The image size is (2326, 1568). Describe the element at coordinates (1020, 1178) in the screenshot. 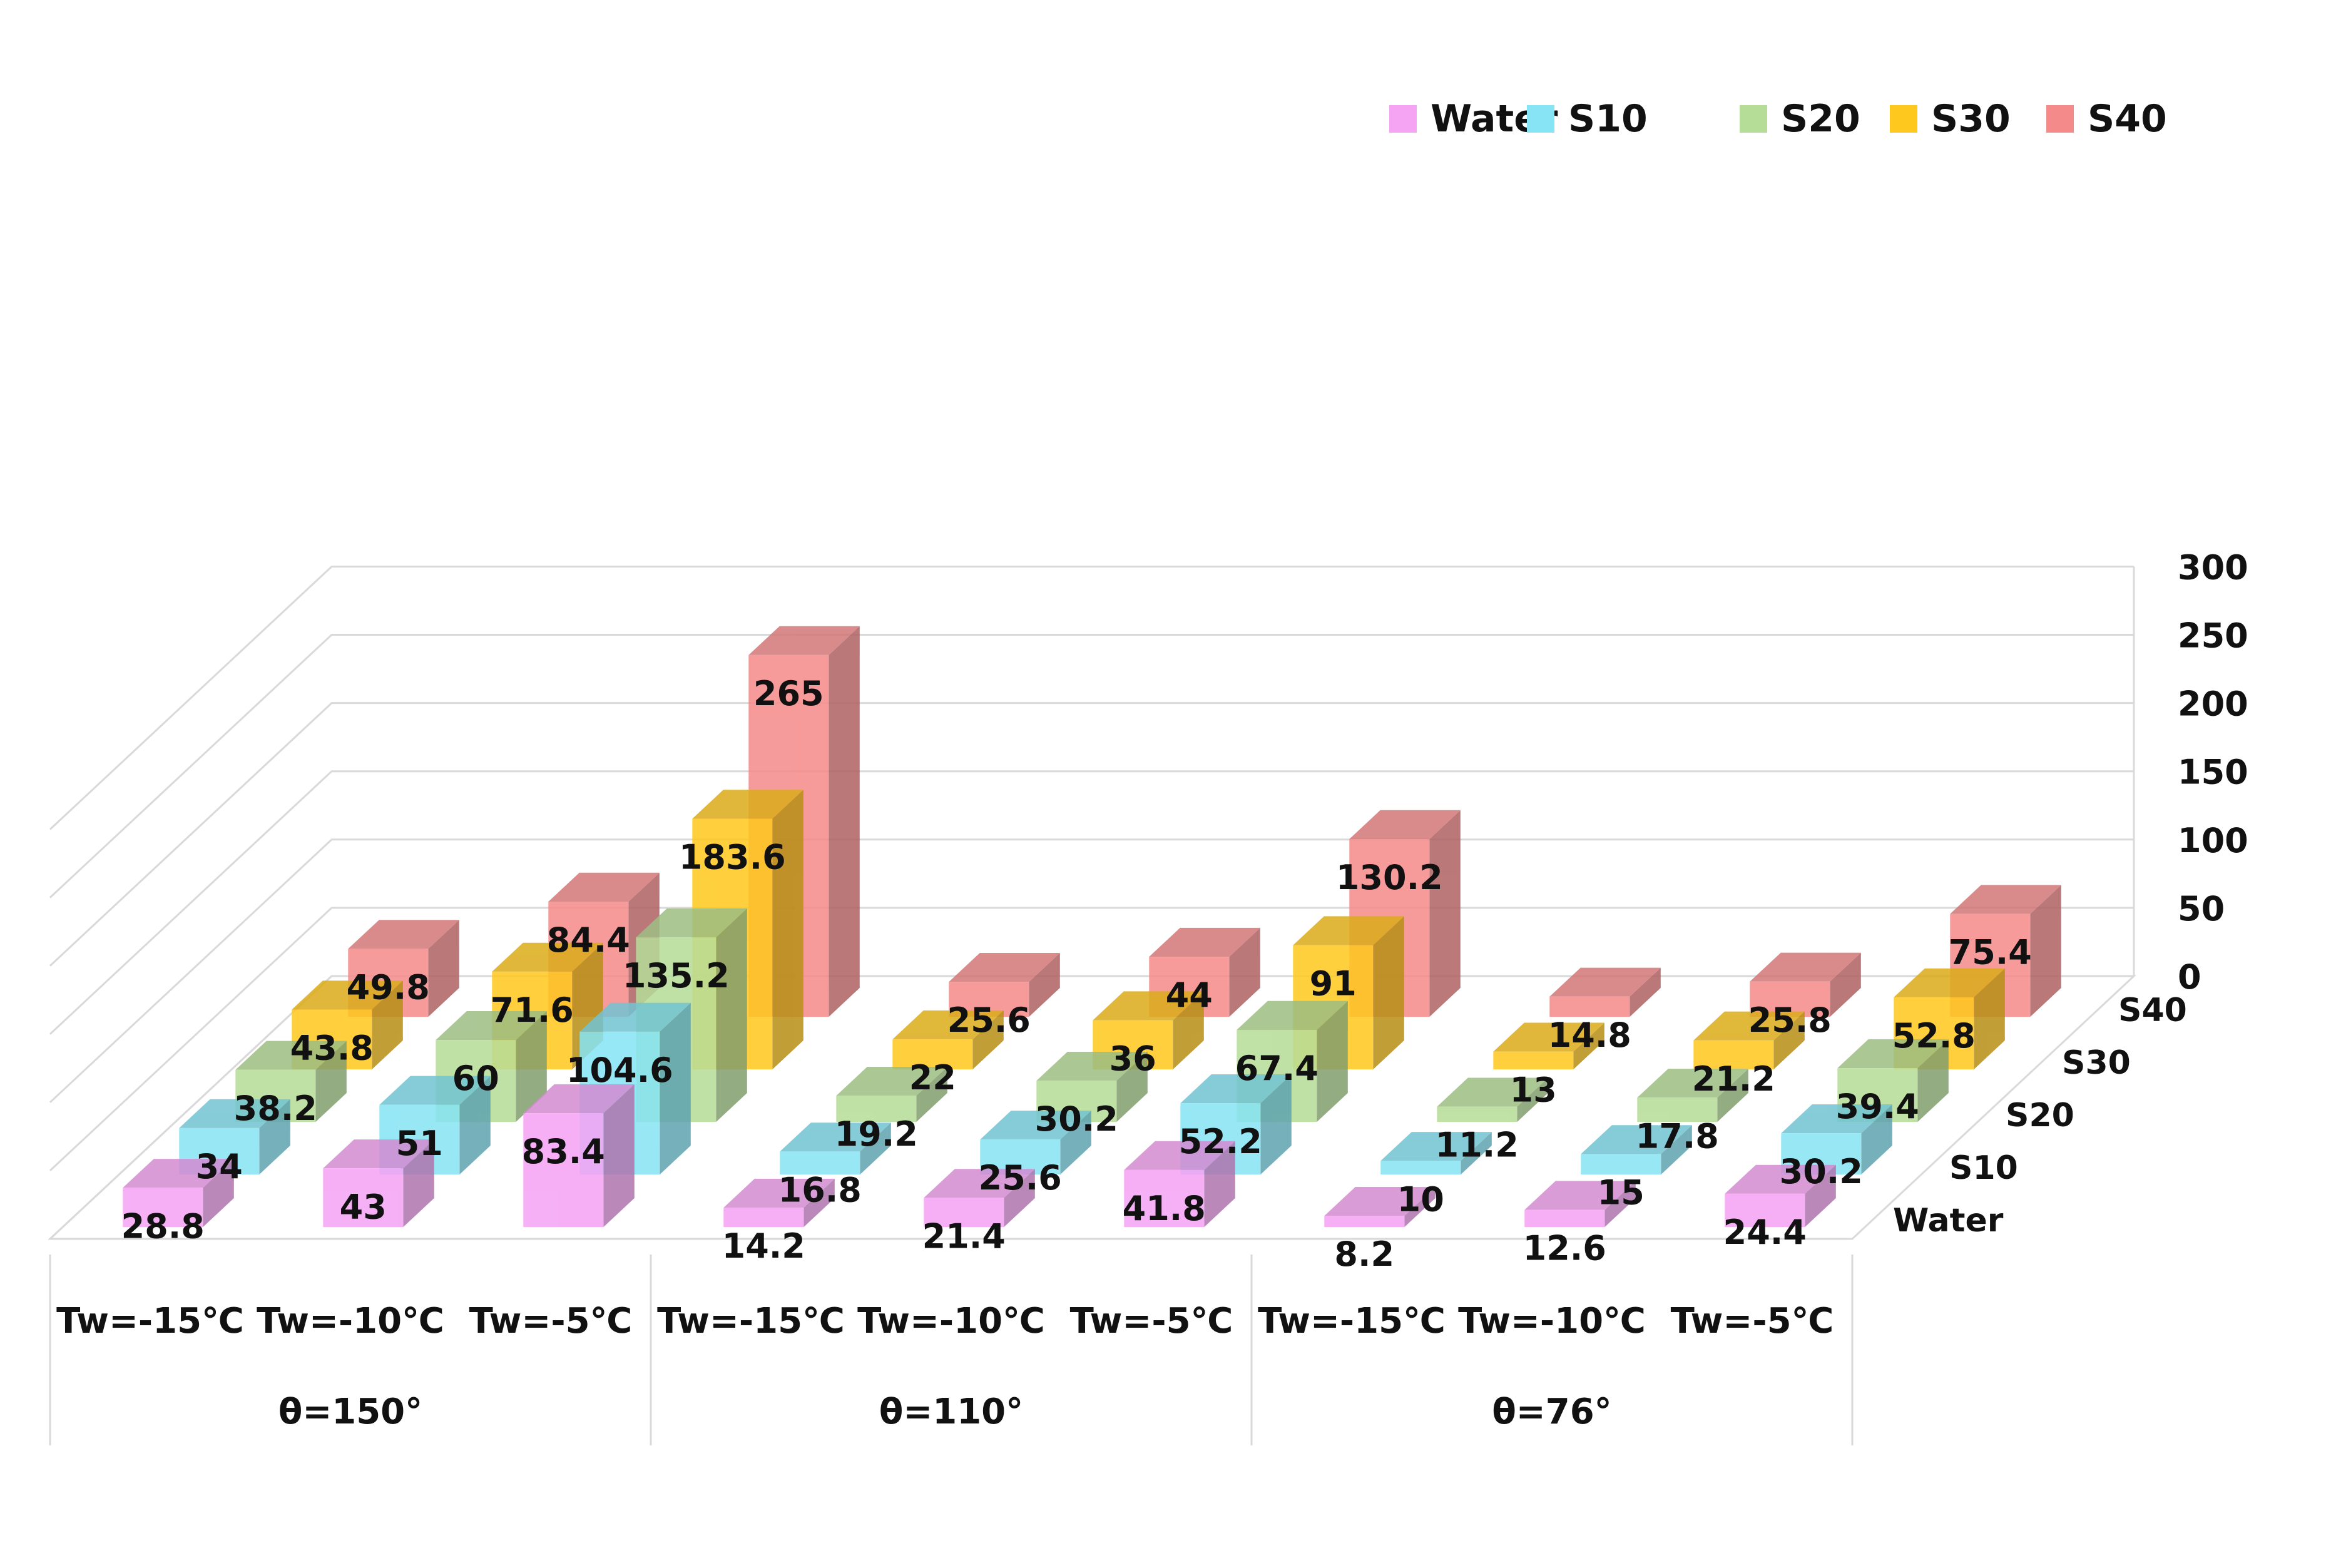

I see `data-label: 25.6` at that location.